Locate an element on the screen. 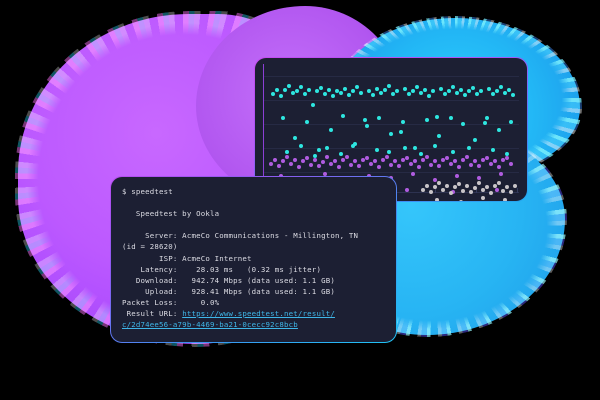 The width and height of the screenshot is (600, 400). terminal-line-9: Upload: 928.41 Mbps (data used: 1.1 GB) is located at coordinates (228, 291).